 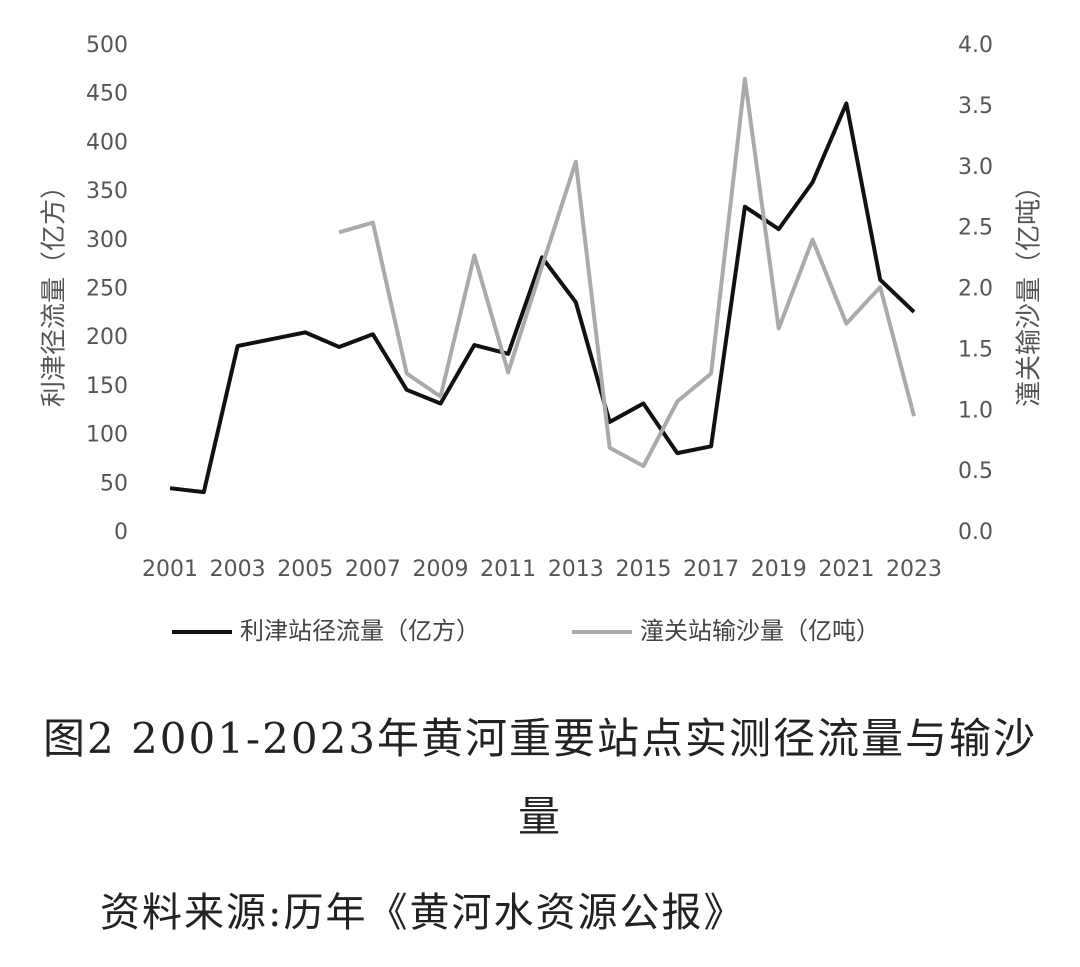 What do you see at coordinates (975, 289) in the screenshot?
I see `y2-tick-label: 2.0` at bounding box center [975, 289].